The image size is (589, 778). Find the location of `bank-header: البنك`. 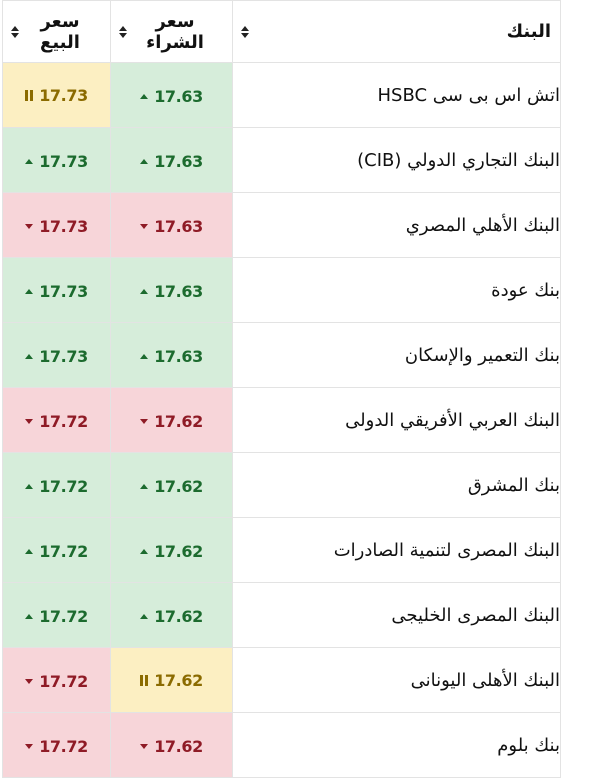

bank-header: البنك is located at coordinates (396, 31).